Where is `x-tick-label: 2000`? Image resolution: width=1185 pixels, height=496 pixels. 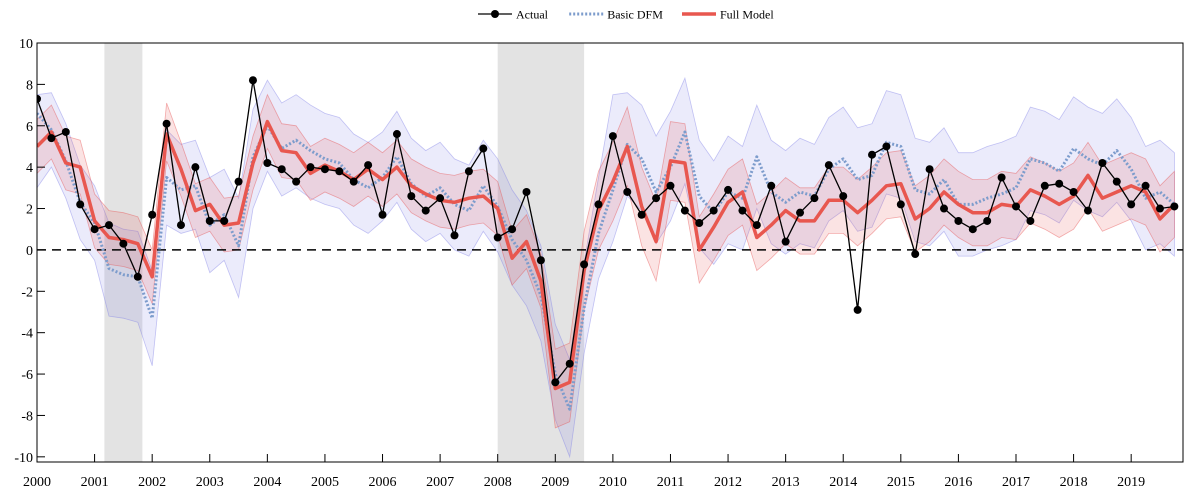
x-tick-label: 2000 is located at coordinates (37, 482).